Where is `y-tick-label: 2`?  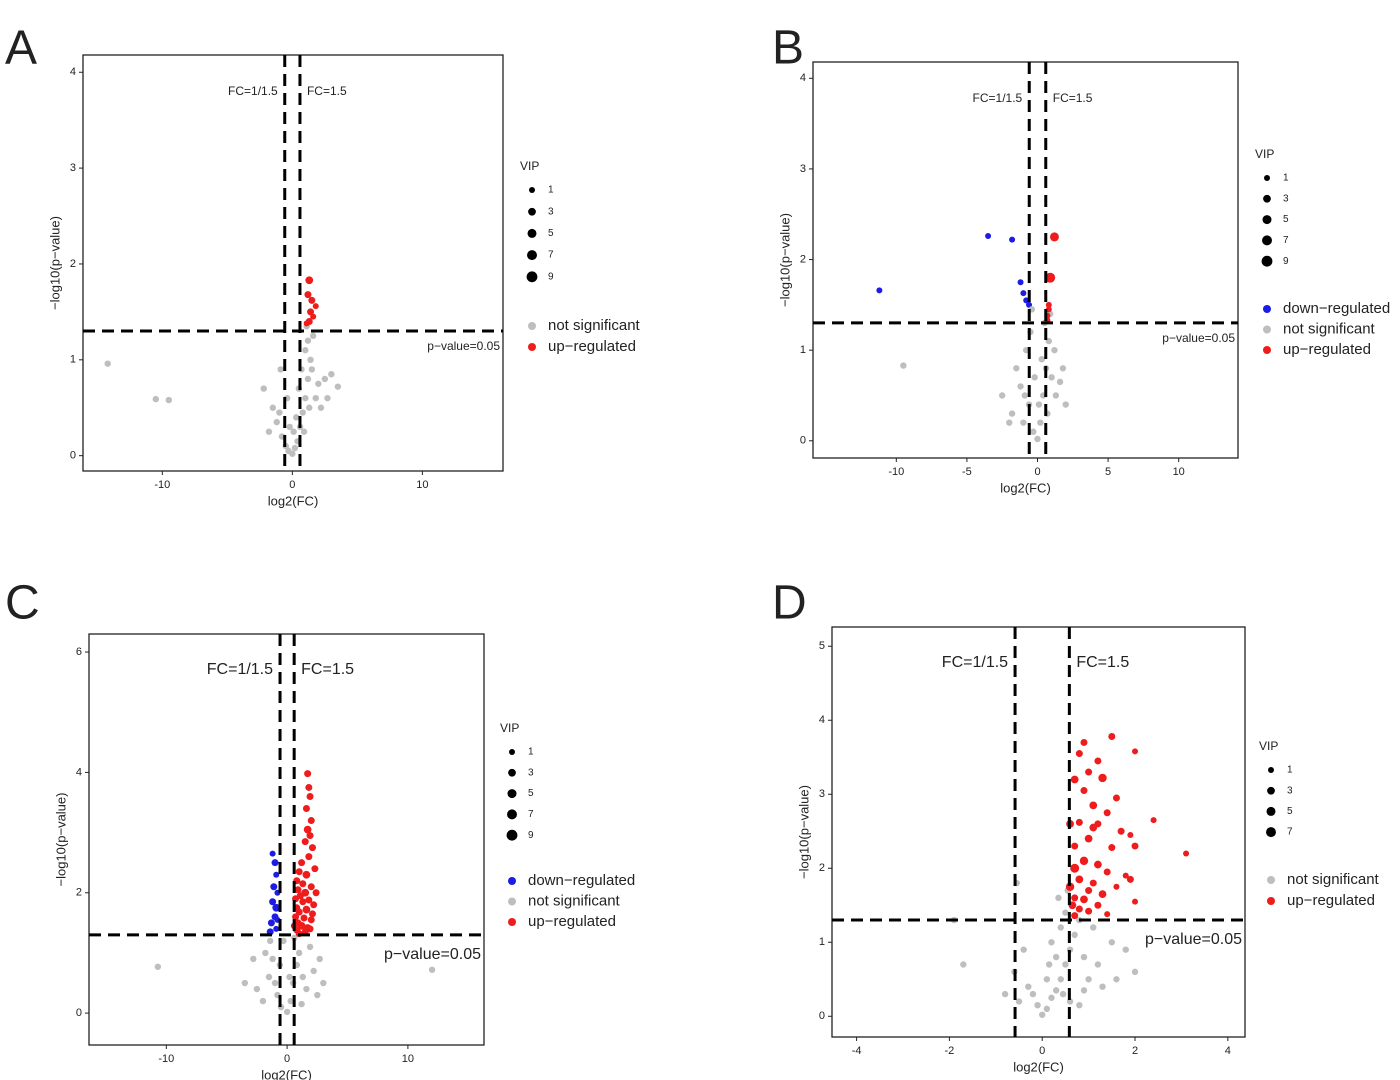
y-tick-label: 2 is located at coordinates (73, 264).